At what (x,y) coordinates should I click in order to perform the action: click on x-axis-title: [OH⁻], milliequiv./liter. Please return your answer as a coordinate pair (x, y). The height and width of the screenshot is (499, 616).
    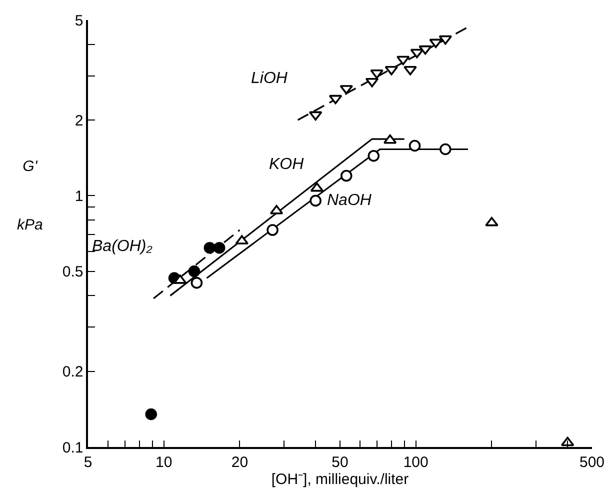
    Looking at the image, I should click on (340, 479).